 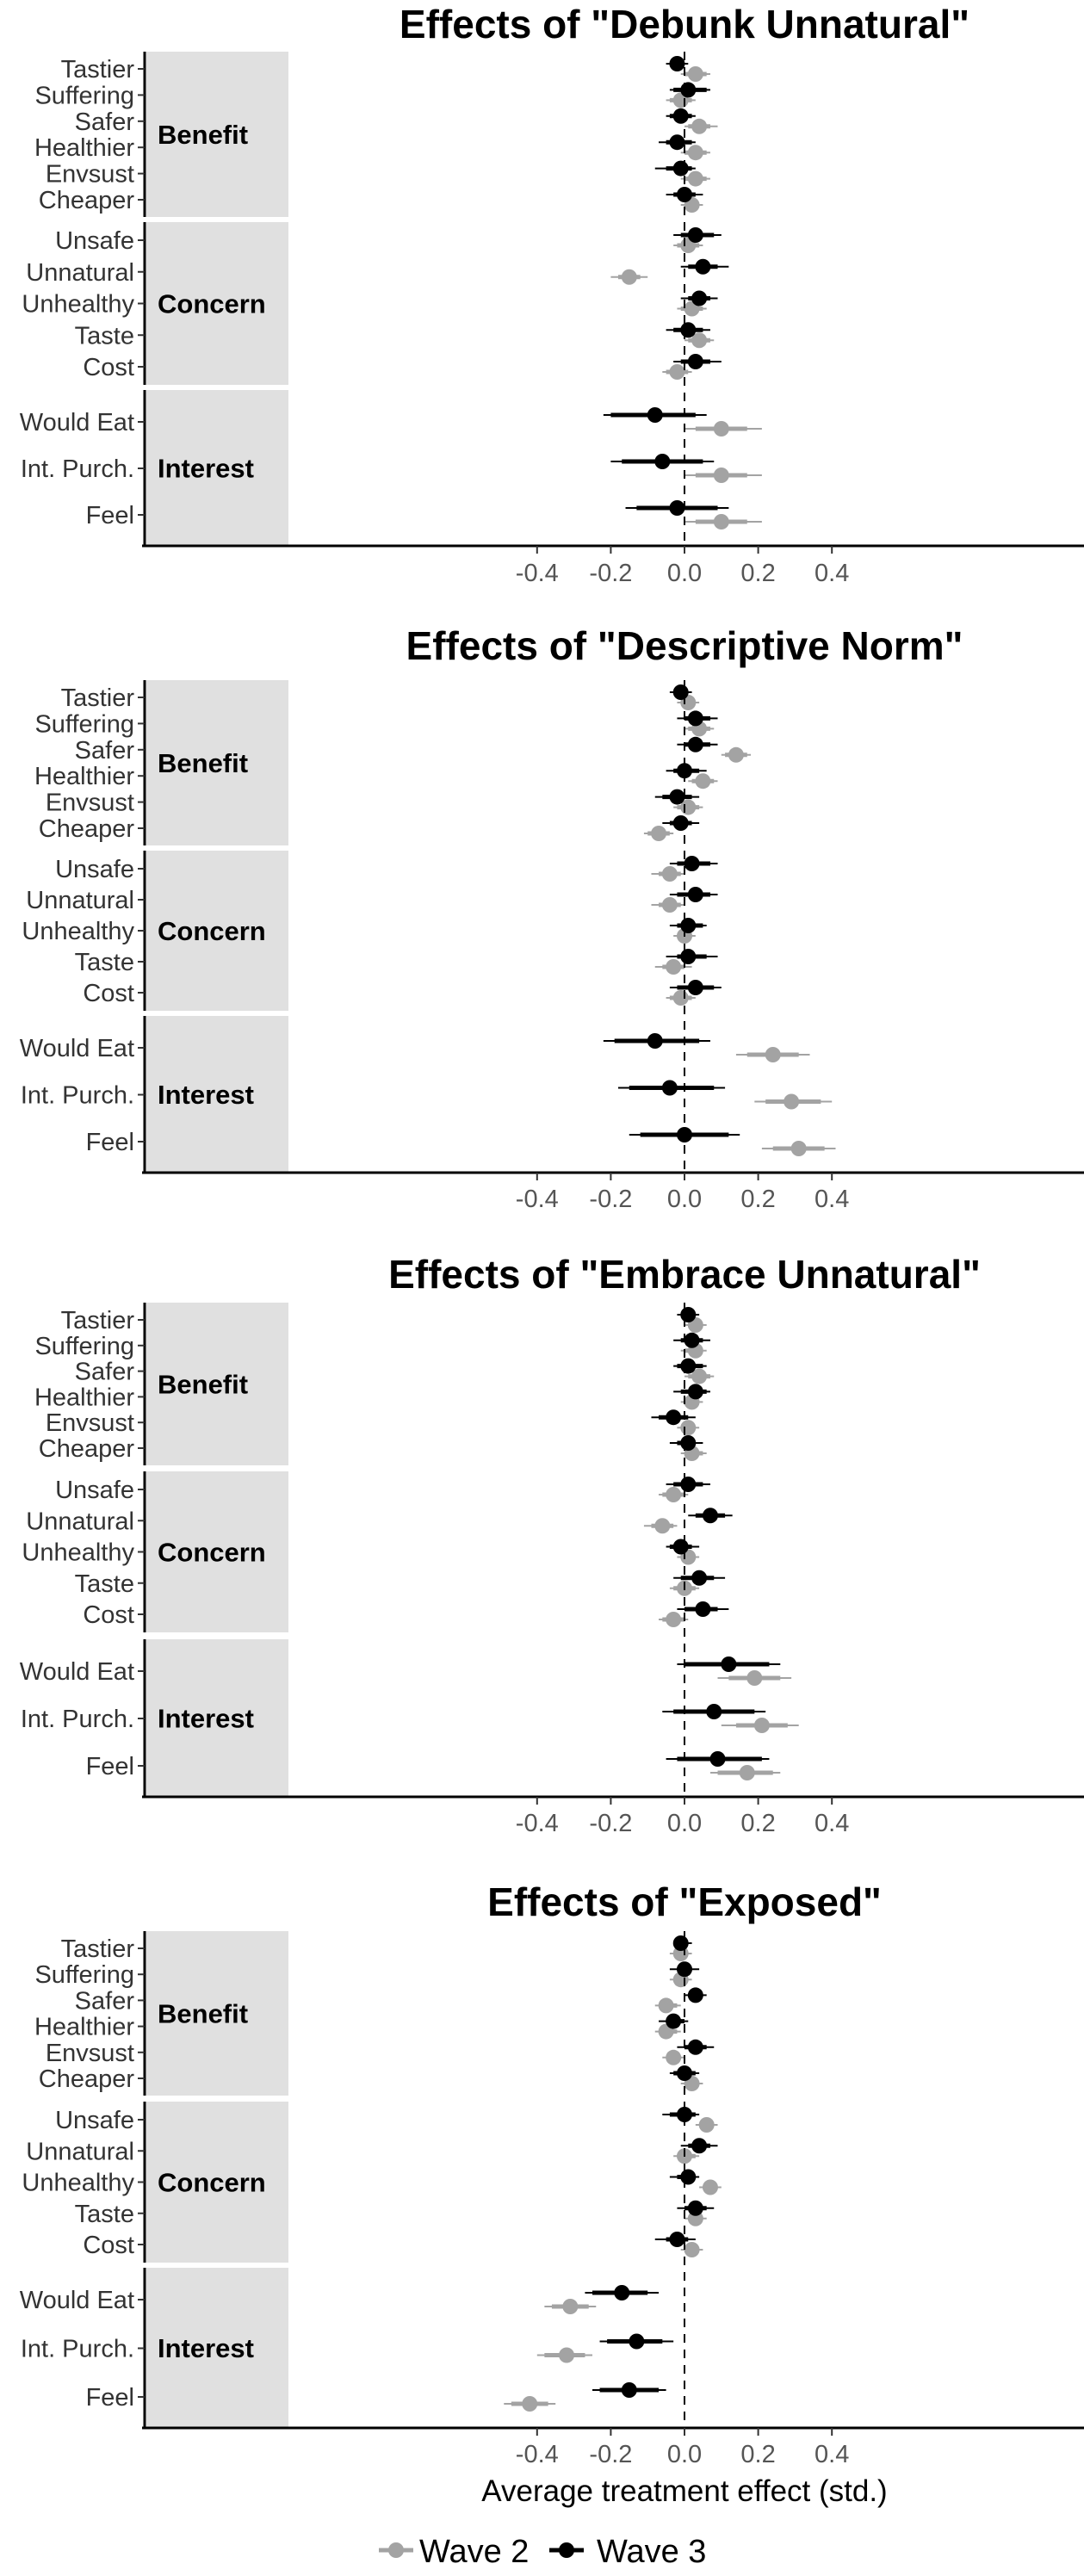 What do you see at coordinates (396, 2550) in the screenshot?
I see `legend-key-point` at bounding box center [396, 2550].